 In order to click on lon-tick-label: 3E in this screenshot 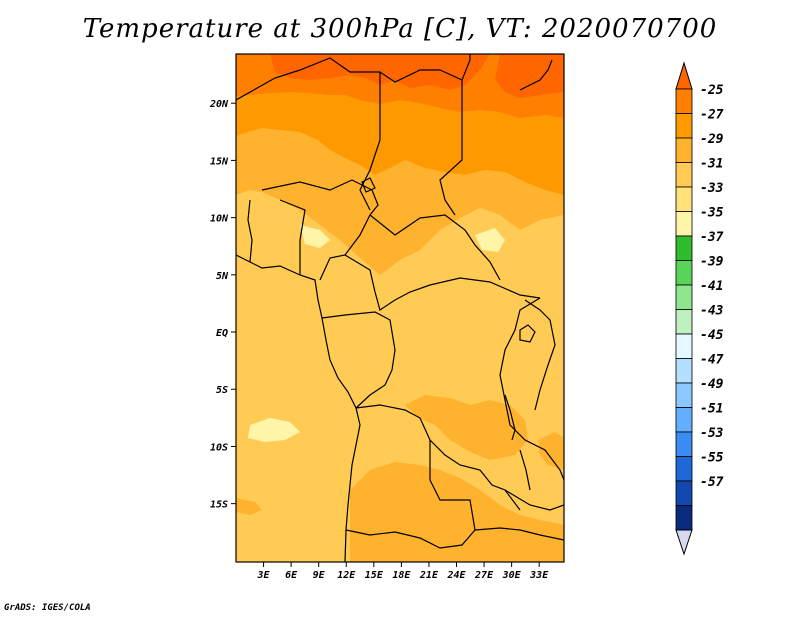, I will do `click(264, 575)`.